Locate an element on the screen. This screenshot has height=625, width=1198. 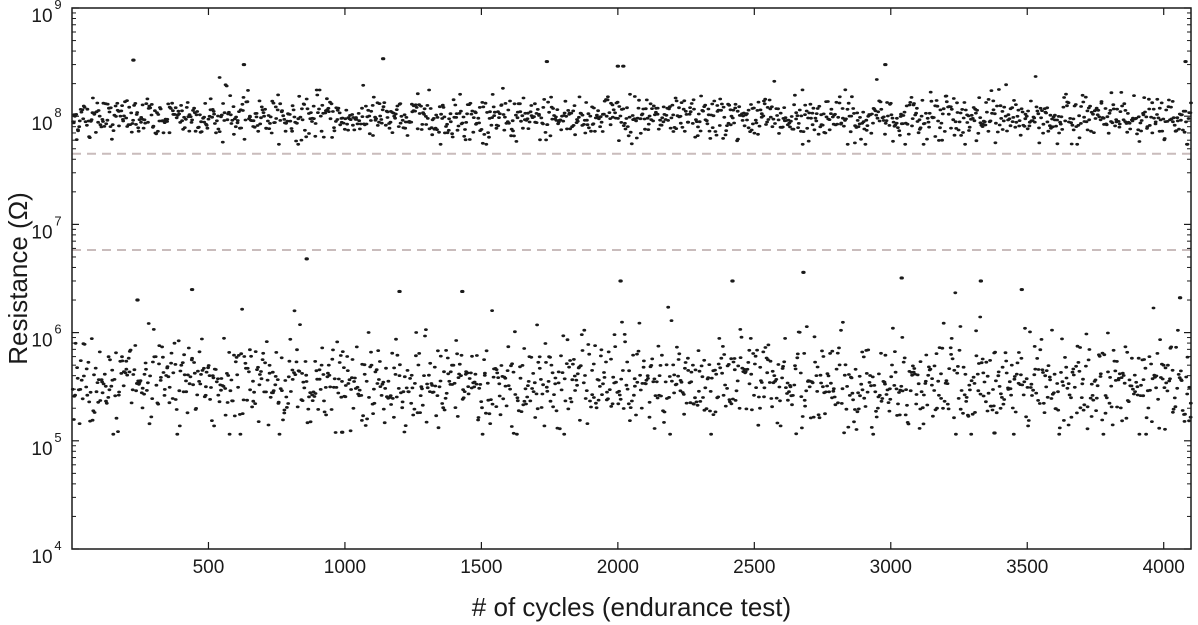
y-tick-label: 108 is located at coordinates (46, 120).